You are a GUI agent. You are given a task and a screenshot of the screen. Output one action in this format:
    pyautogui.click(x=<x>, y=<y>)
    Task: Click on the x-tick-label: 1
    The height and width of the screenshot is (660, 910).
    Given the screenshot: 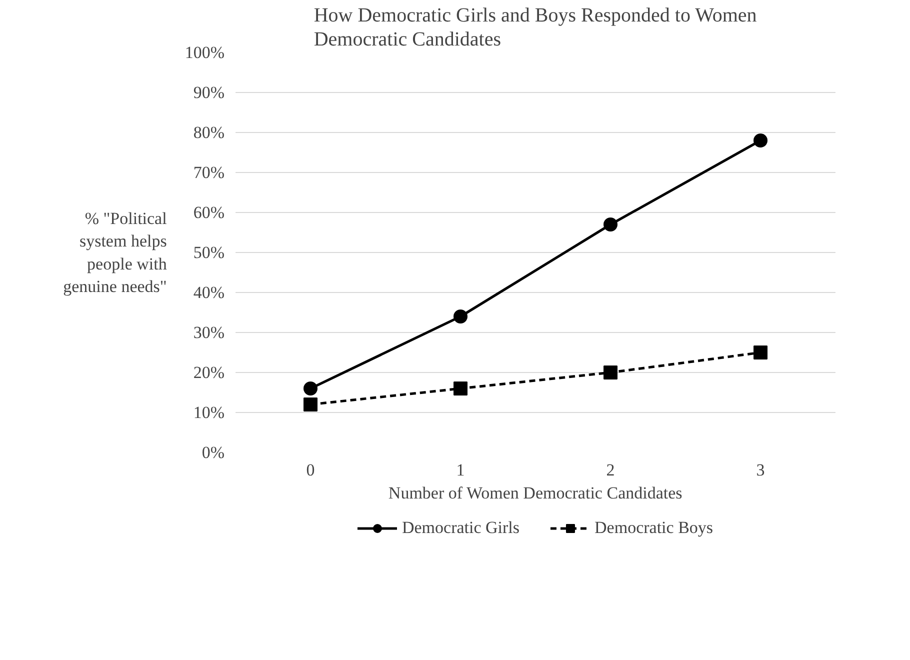 What is the action you would take?
    pyautogui.click(x=460, y=470)
    